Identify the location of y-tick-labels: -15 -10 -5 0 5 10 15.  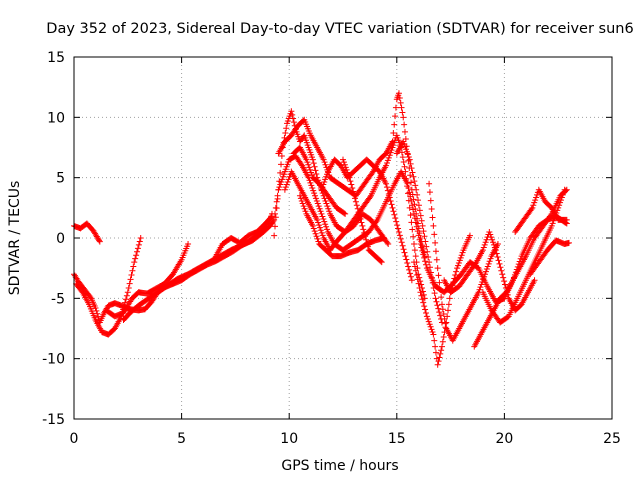
(53, 239).